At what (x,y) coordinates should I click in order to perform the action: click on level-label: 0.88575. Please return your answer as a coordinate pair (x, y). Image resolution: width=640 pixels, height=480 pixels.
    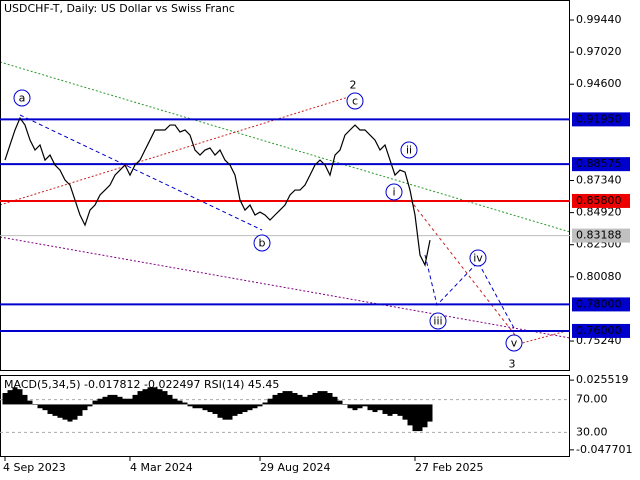
    Looking at the image, I should click on (599, 163).